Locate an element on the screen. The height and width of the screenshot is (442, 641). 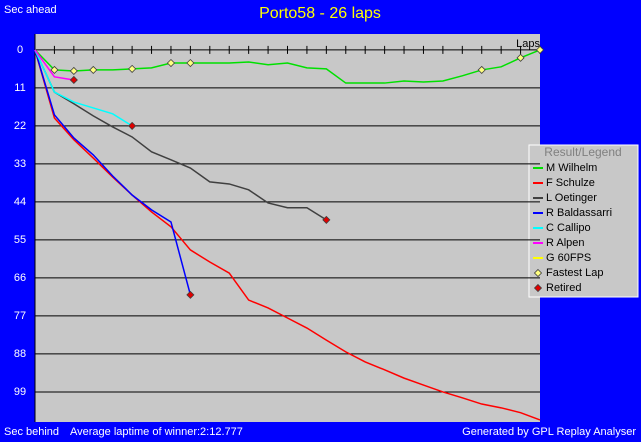
legend-label: R Baldassarri is located at coordinates (579, 213).